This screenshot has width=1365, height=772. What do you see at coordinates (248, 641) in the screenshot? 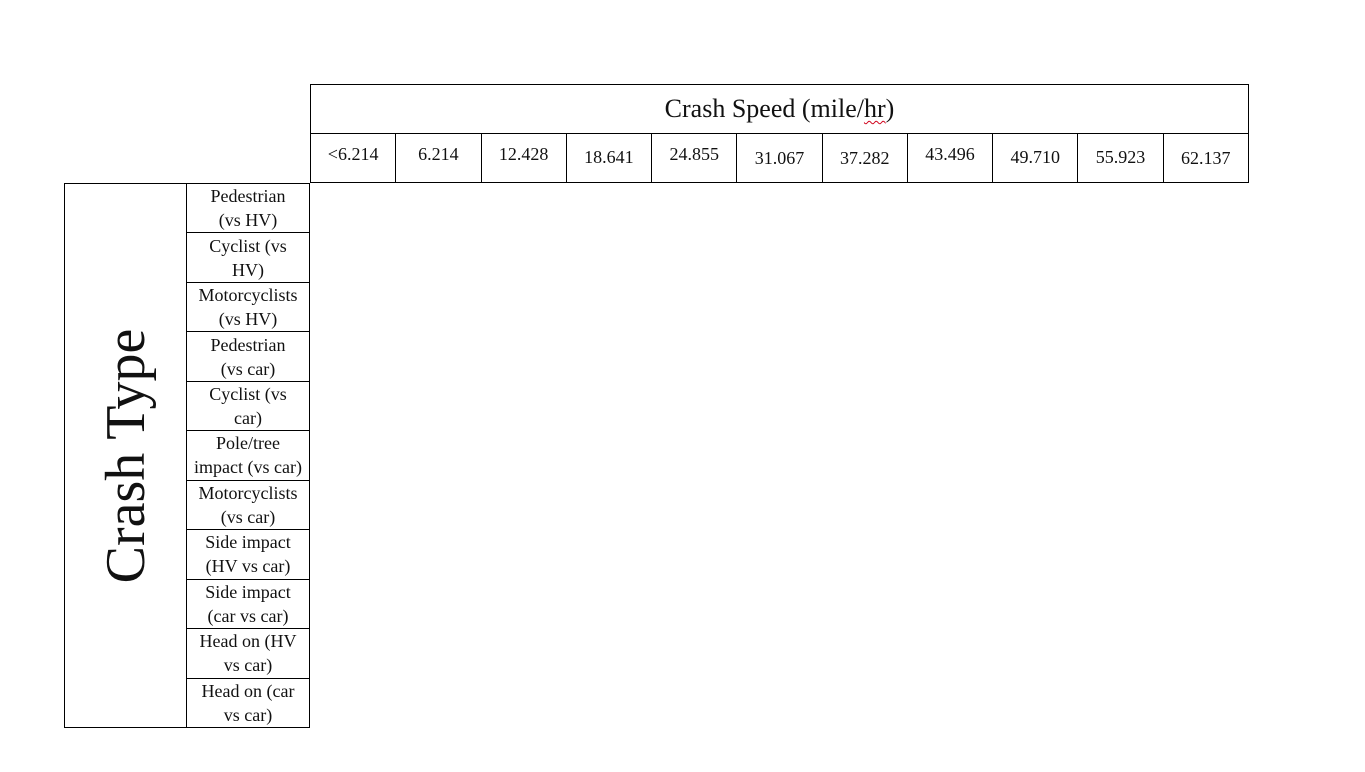
I see `row-line: Head on (HV` at bounding box center [248, 641].